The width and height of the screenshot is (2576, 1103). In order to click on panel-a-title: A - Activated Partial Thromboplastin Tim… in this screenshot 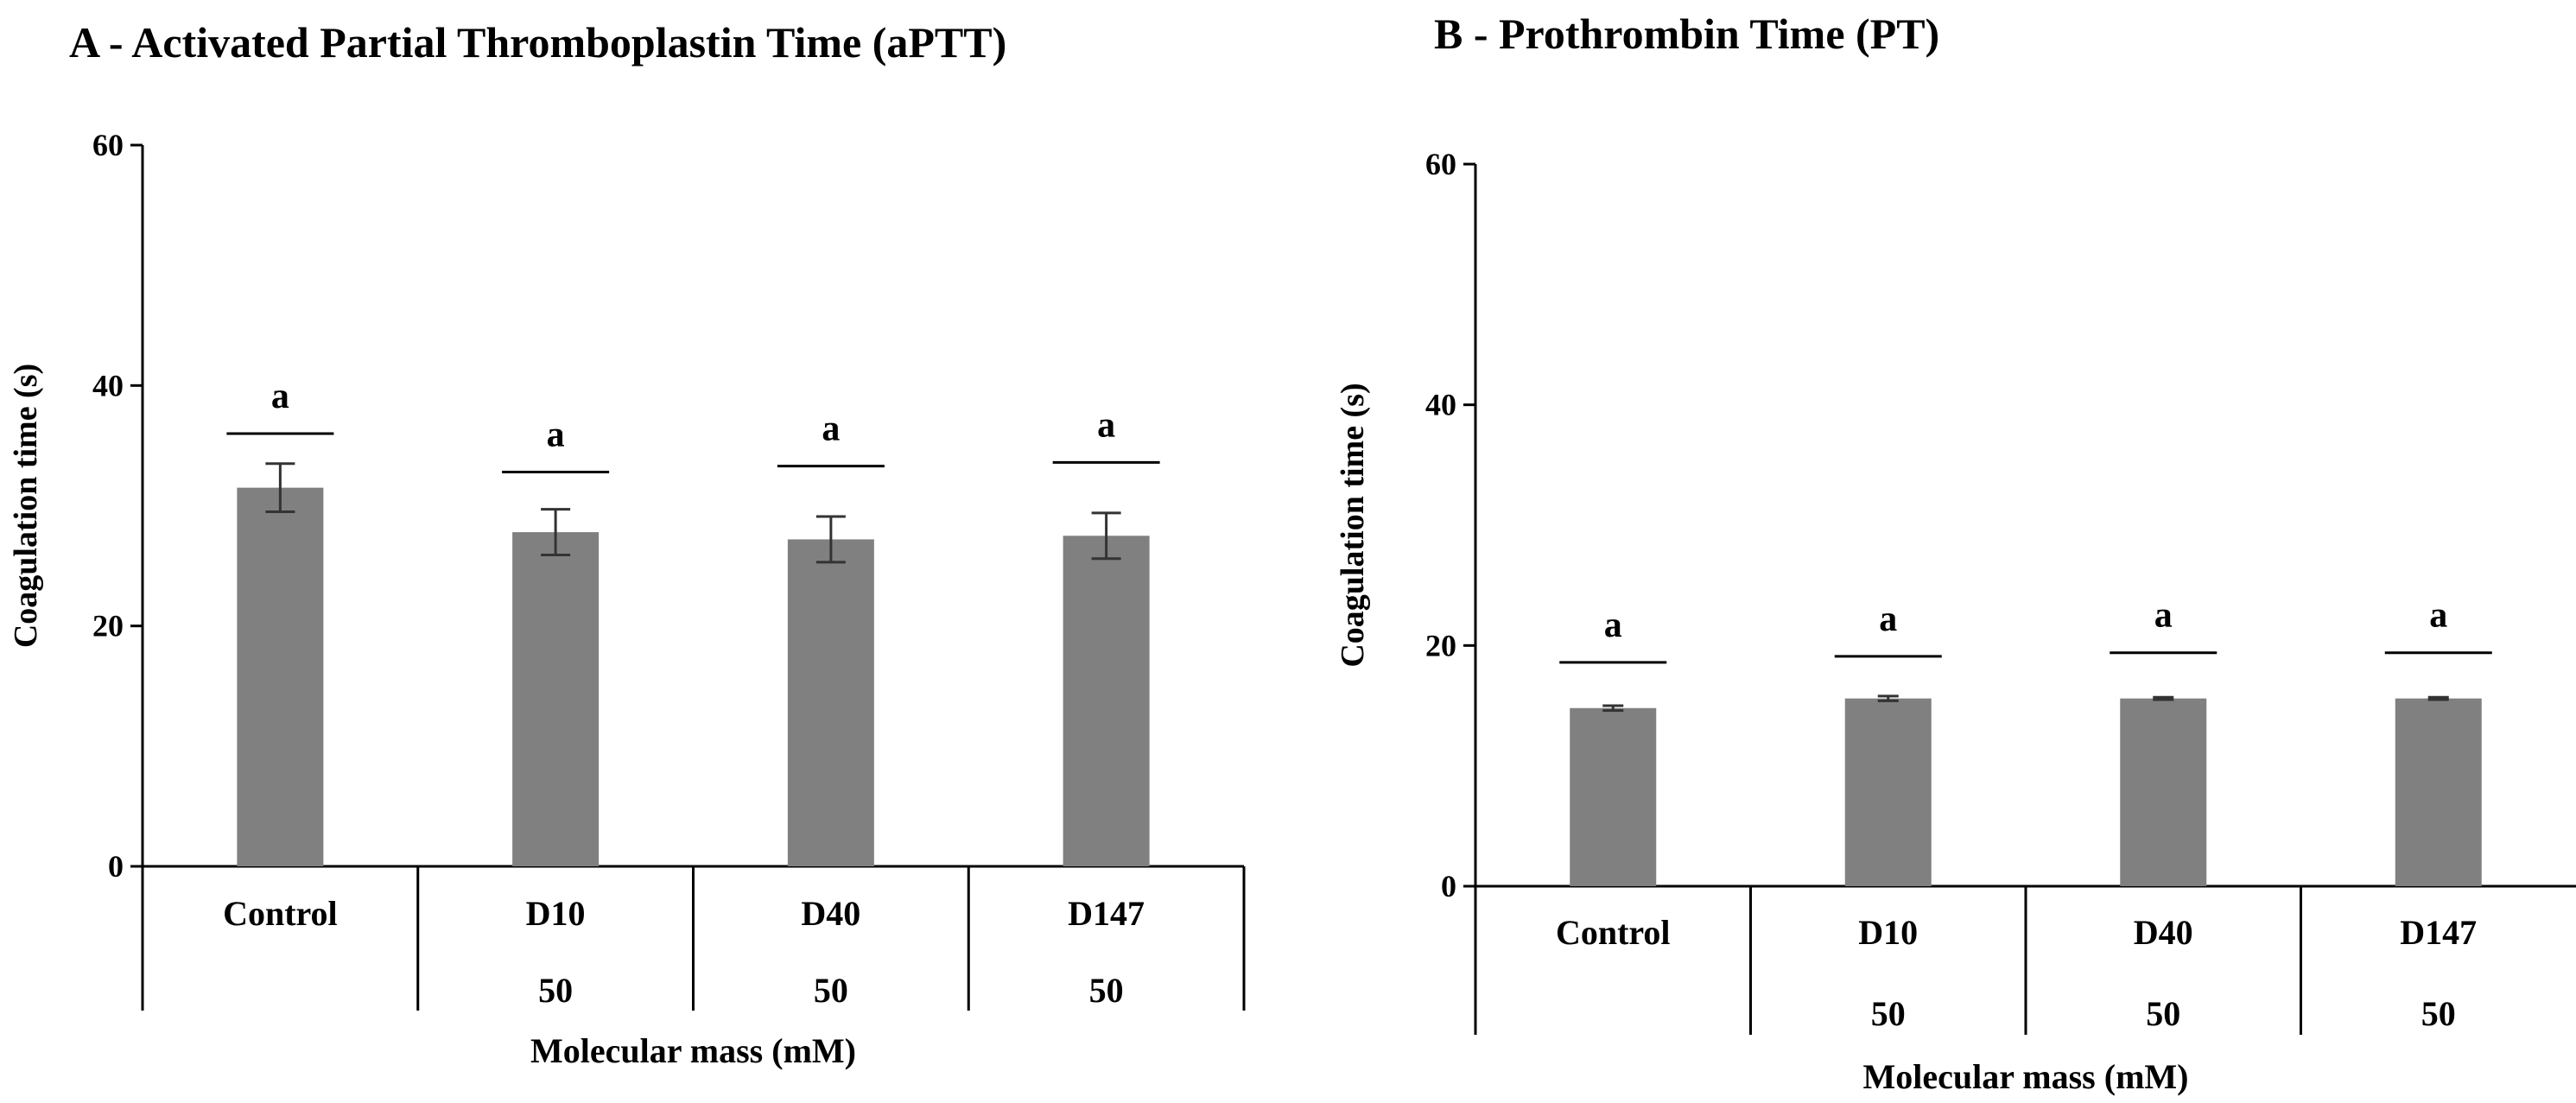, I will do `click(537, 42)`.